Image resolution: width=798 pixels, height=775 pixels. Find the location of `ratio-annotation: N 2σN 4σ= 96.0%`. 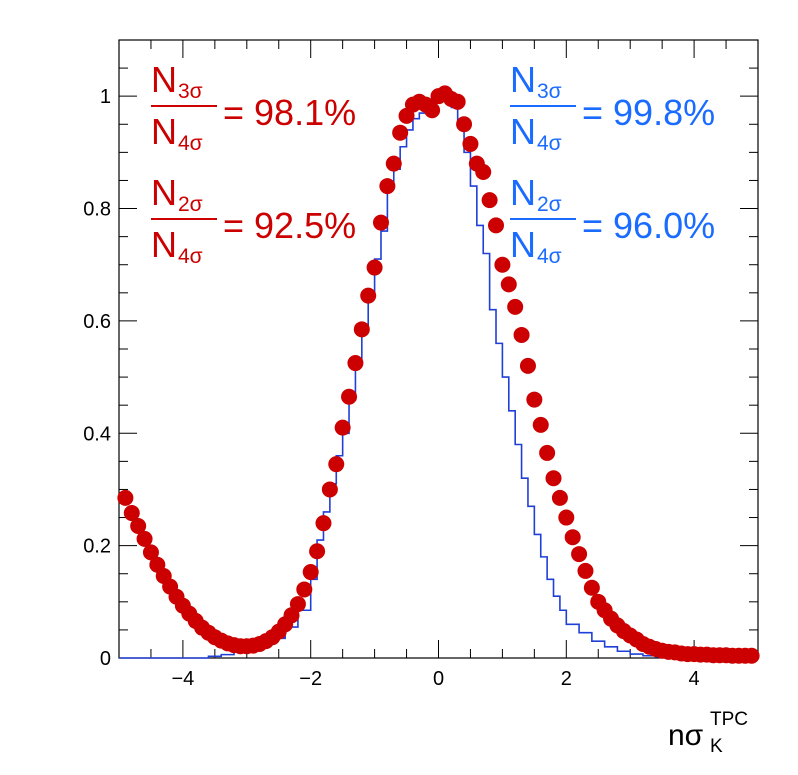

ratio-annotation: N 2σN 4σ= 96.0% is located at coordinates (612, 220).